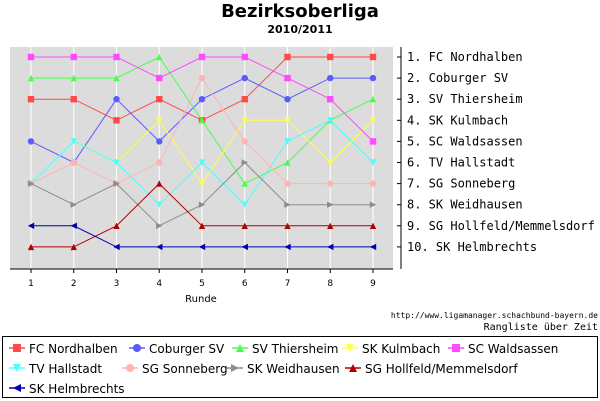 This screenshot has height=401, width=600. I want to click on rank-label: 7. SG Sonneberg, so click(461, 184).